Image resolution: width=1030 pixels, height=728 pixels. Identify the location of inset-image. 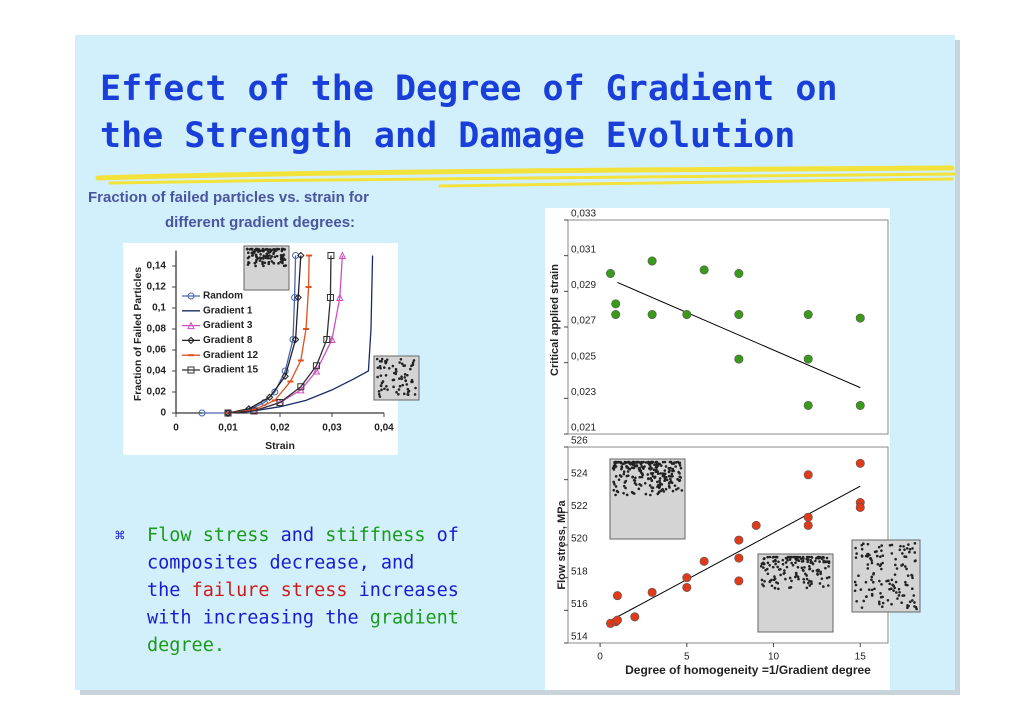
(795, 593).